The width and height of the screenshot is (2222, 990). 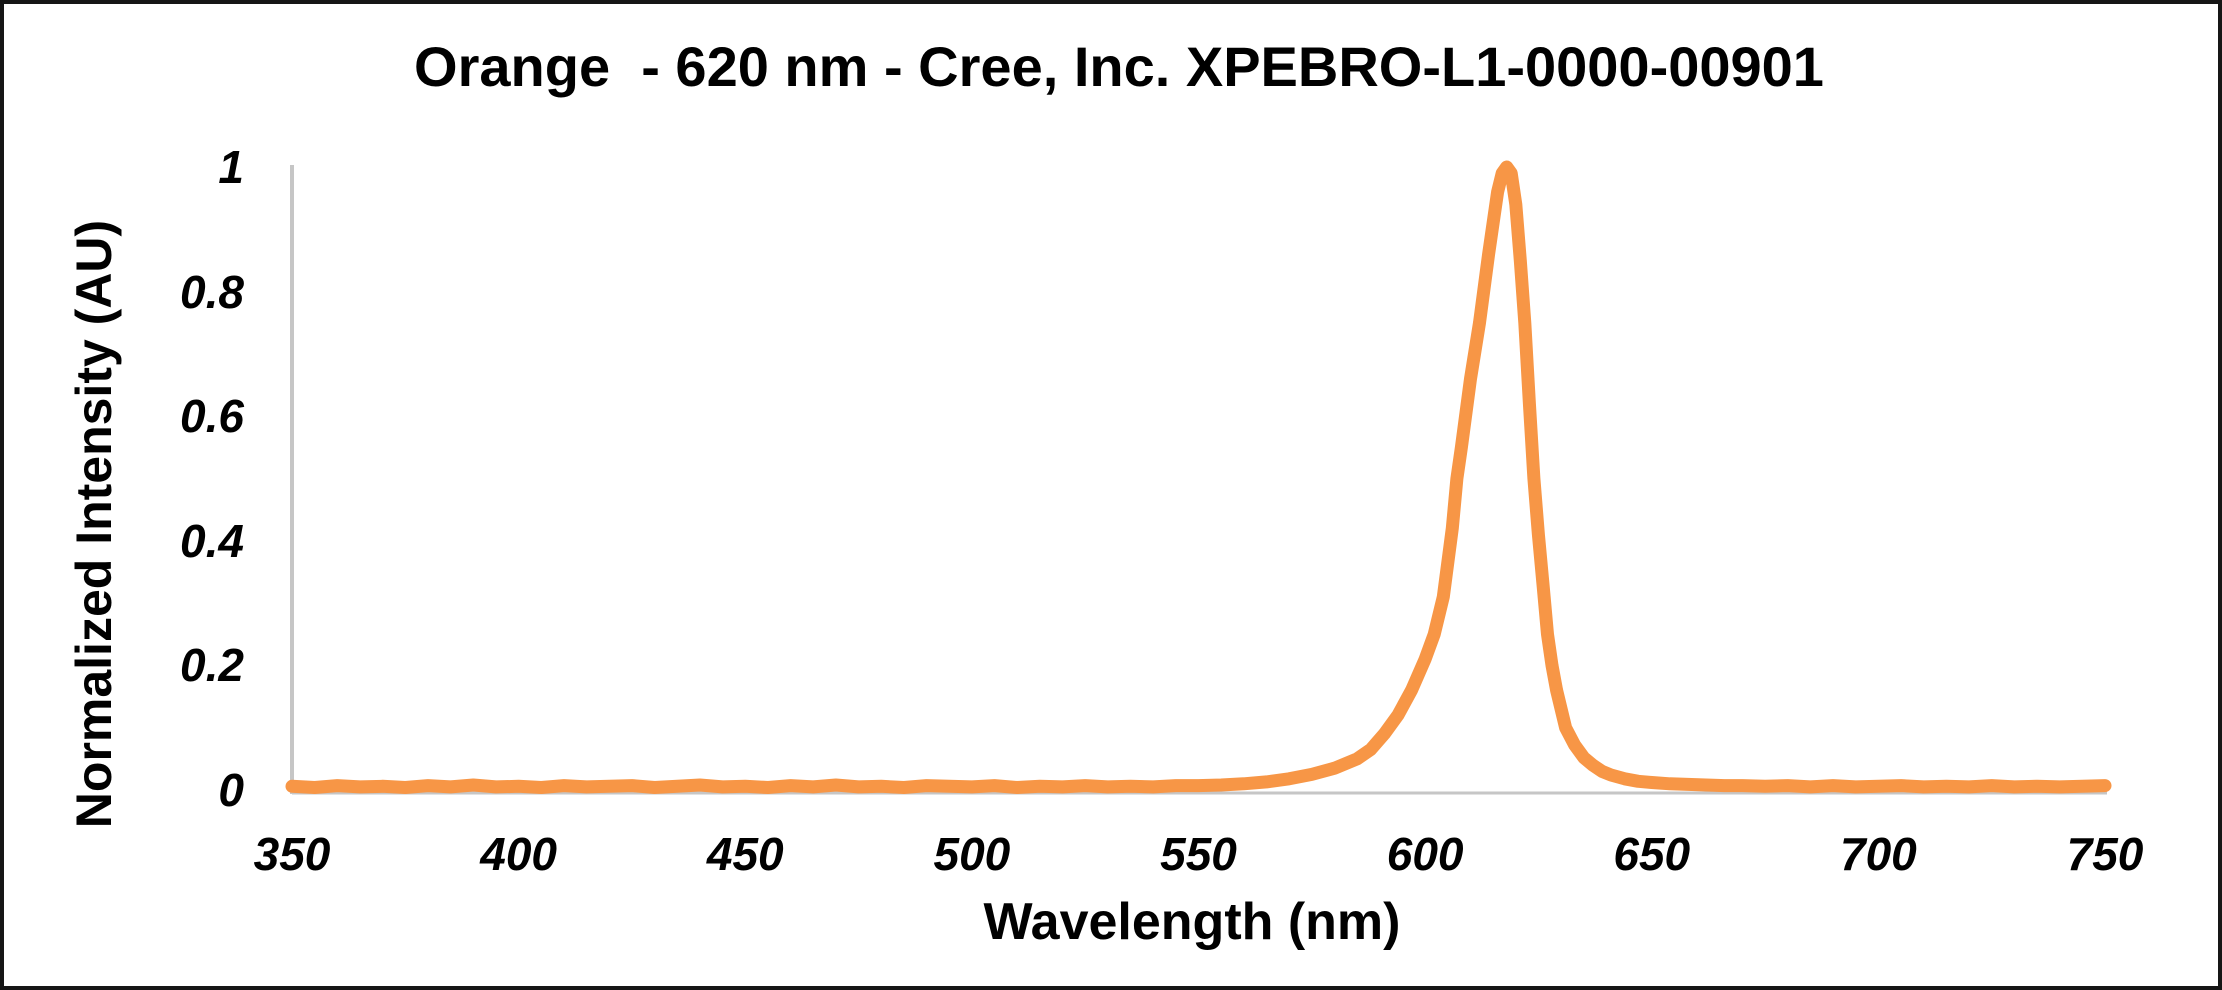 I want to click on x-axis-label: Wavelength (nm), so click(x=1192, y=922).